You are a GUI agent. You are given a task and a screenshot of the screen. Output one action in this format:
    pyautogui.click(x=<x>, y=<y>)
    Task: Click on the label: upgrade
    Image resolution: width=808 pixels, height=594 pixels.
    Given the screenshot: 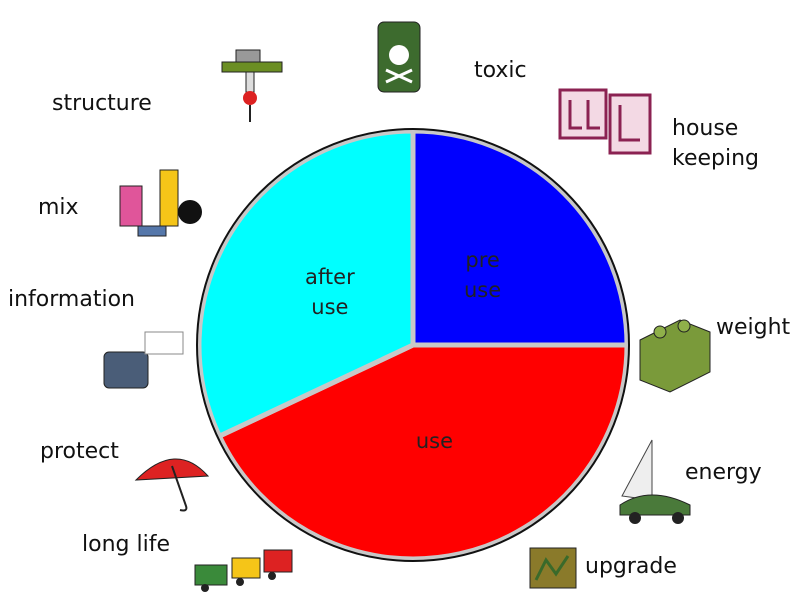 What is the action you would take?
    pyautogui.click(x=631, y=566)
    